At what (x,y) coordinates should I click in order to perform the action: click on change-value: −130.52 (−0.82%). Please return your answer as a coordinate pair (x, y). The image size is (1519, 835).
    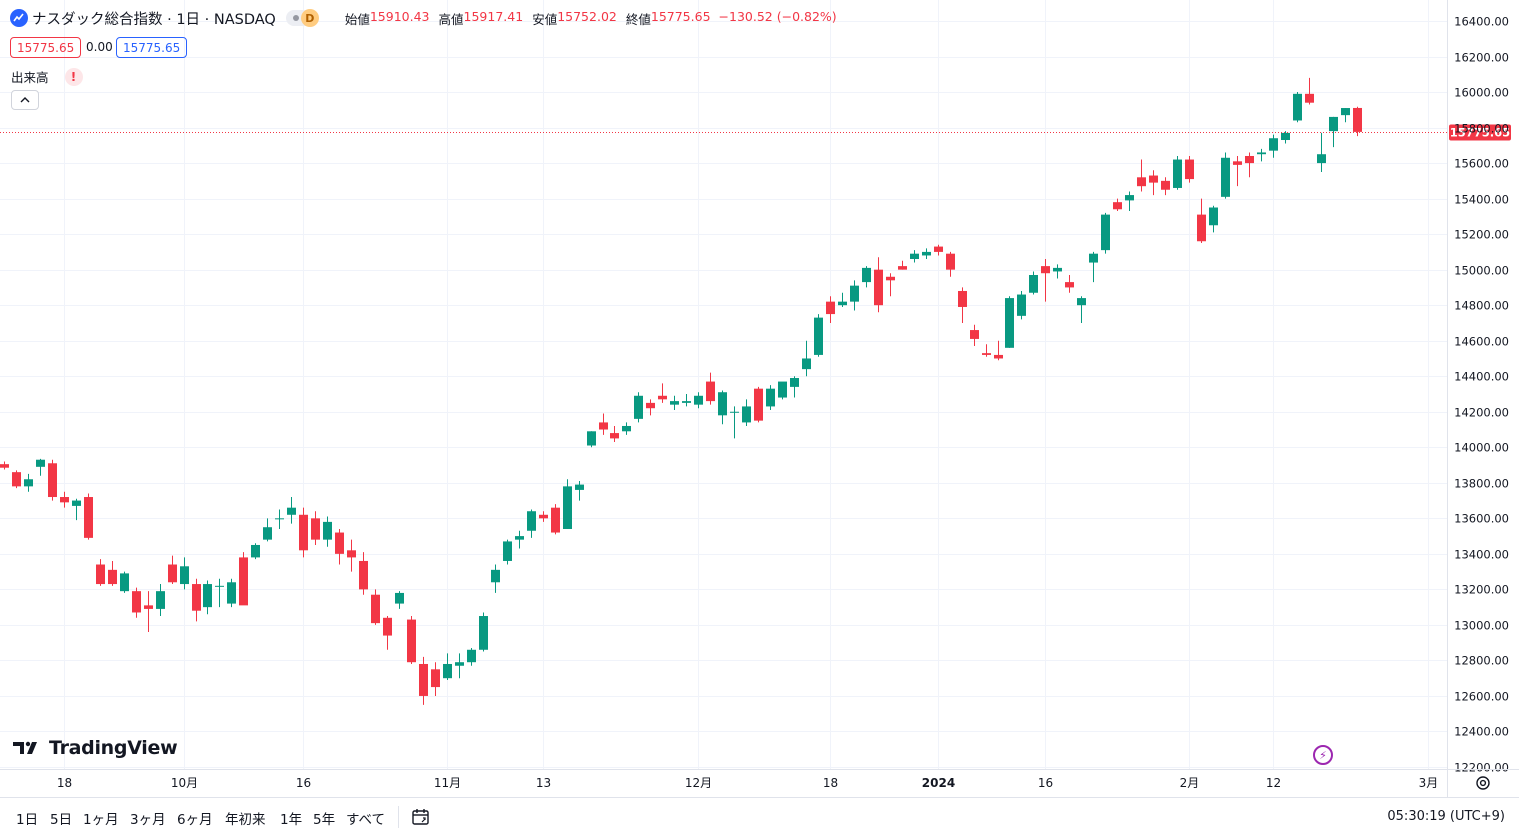
    Looking at the image, I should click on (777, 16).